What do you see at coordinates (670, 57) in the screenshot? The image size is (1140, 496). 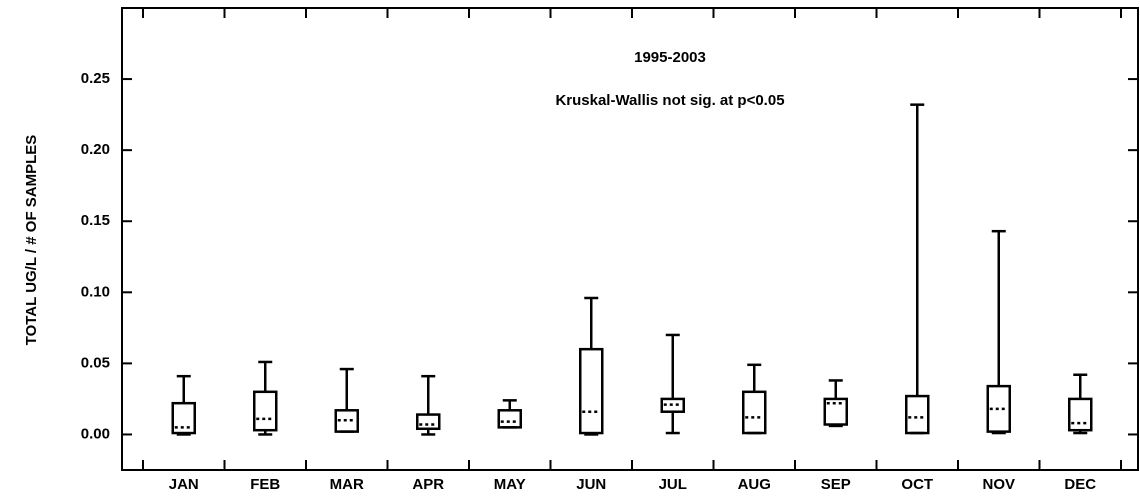 I see `chart-title: 1995-2003` at bounding box center [670, 57].